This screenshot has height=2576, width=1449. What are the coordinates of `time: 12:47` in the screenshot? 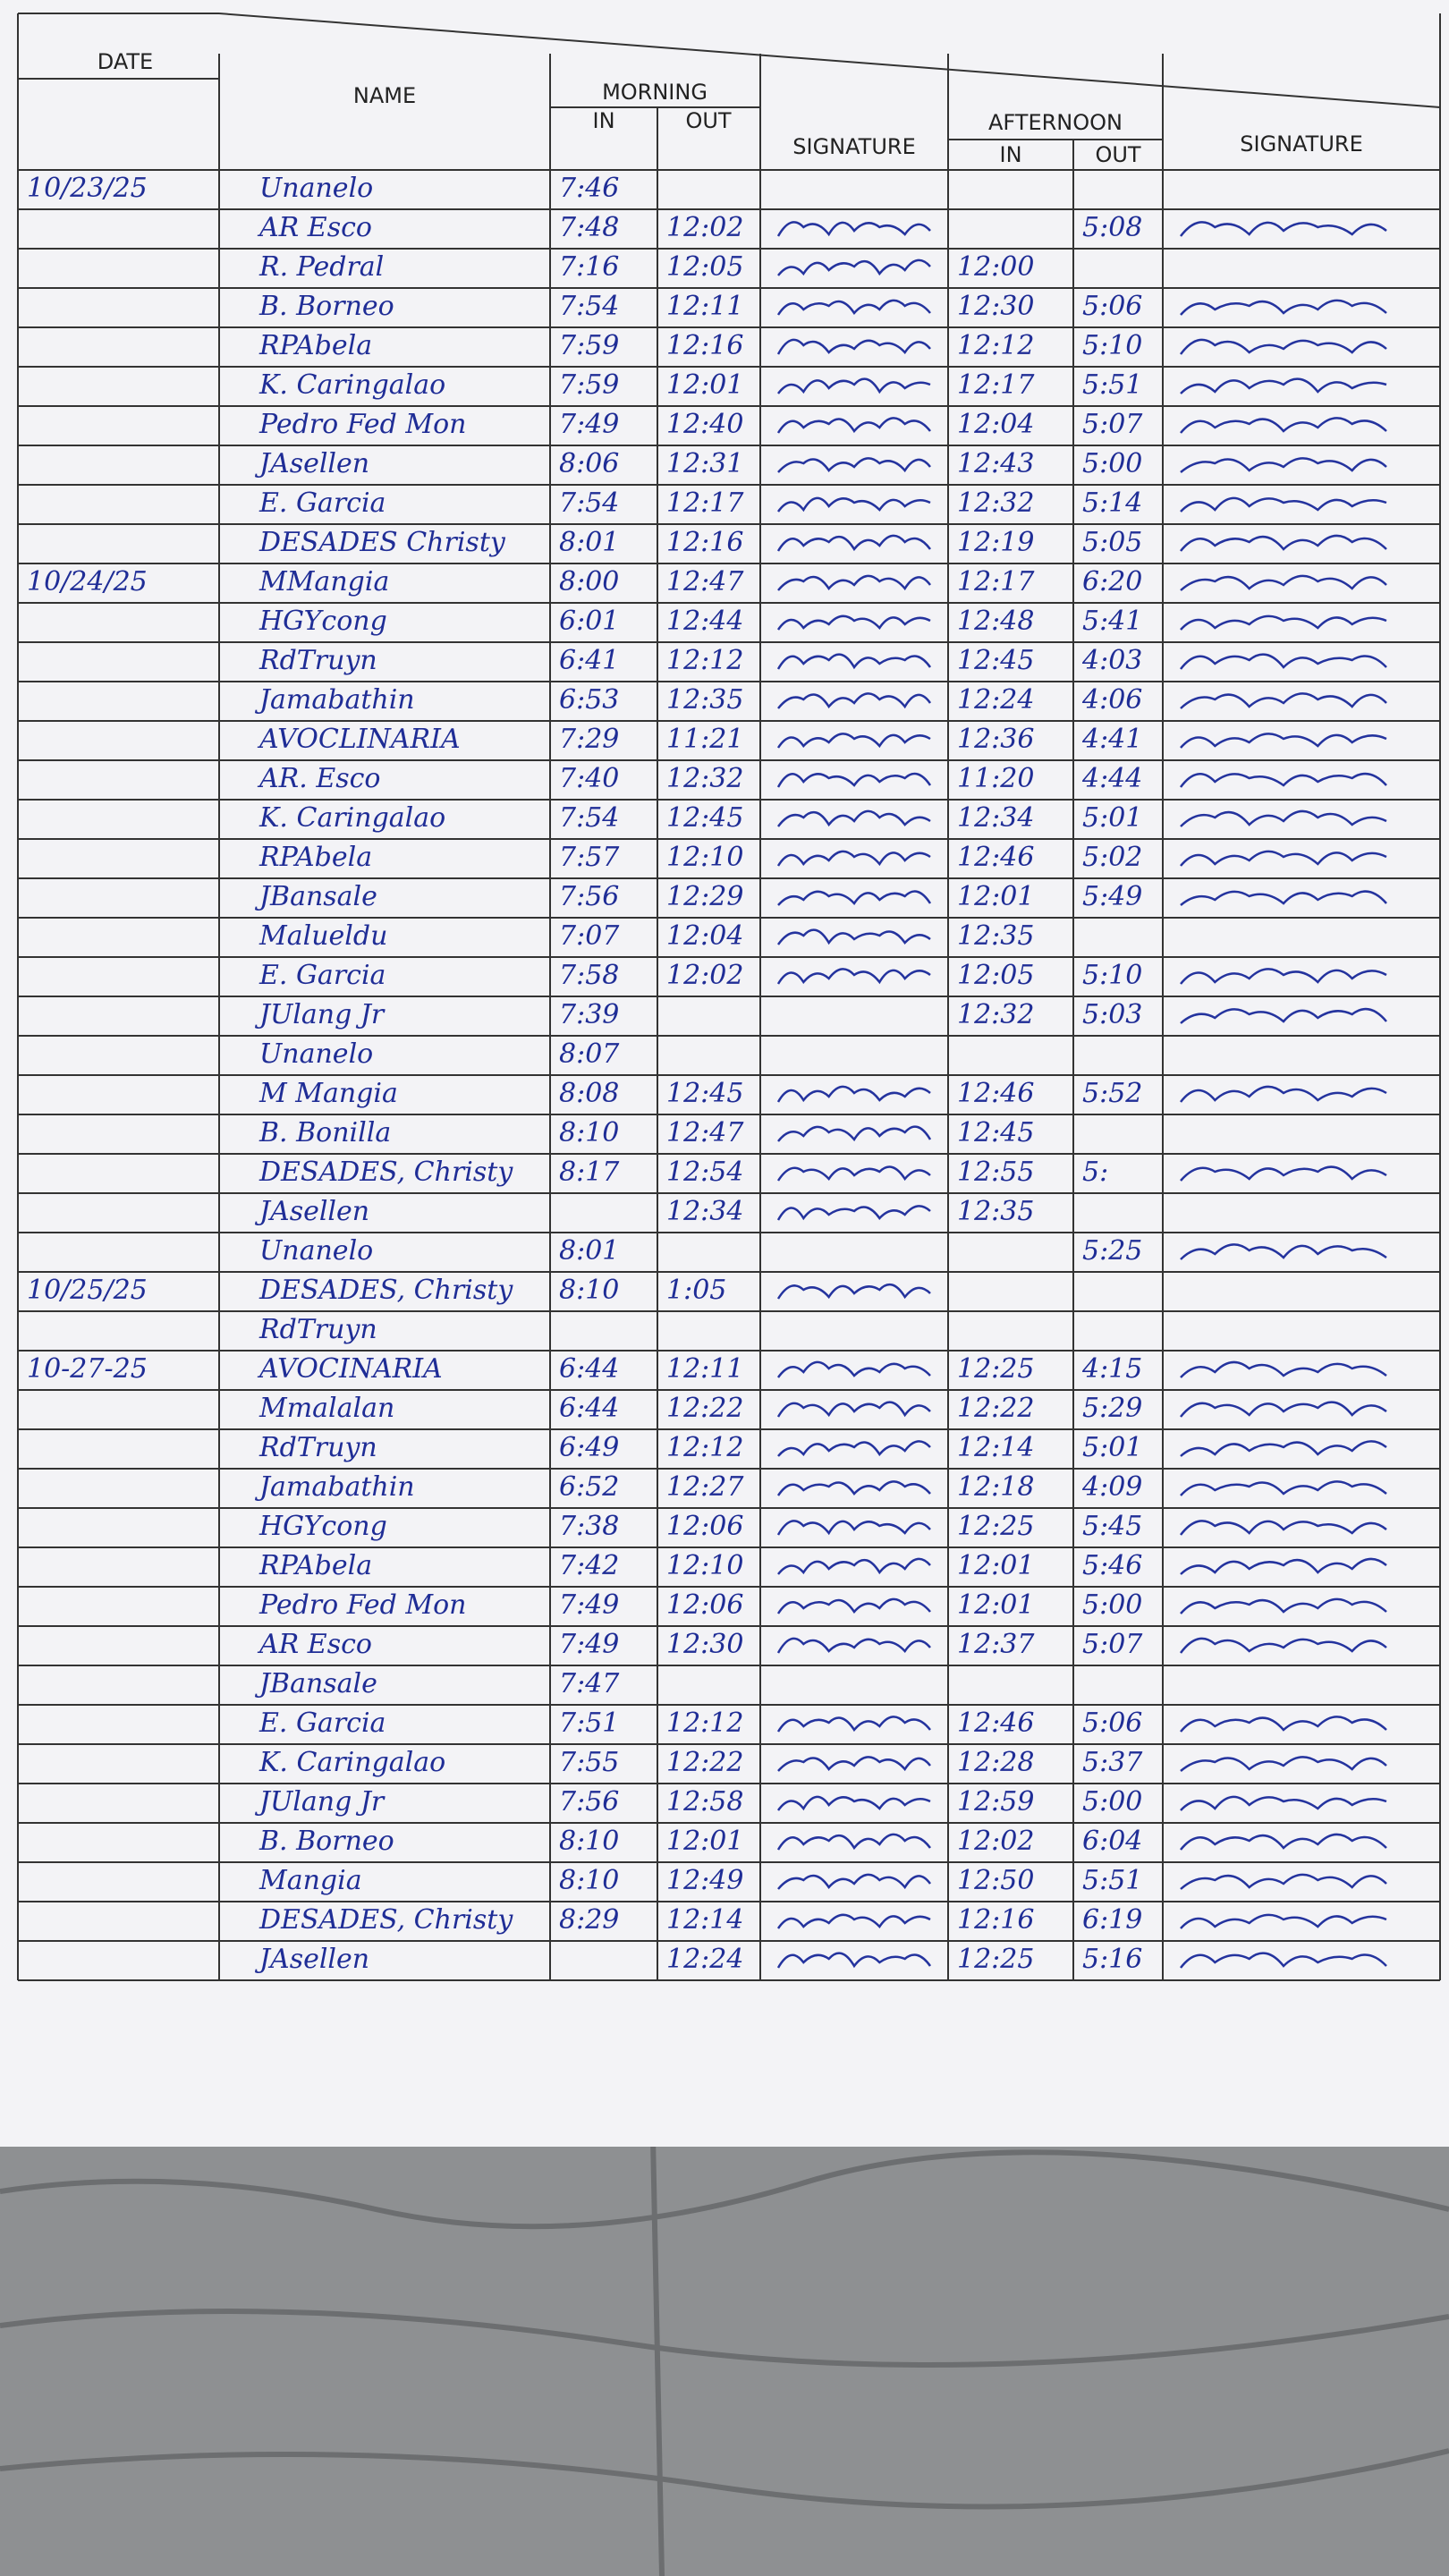 It's located at (705, 1132).